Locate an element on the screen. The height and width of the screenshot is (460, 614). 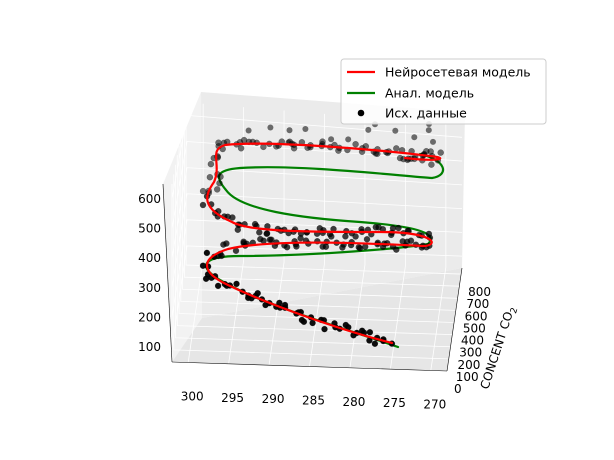
z-tick-label: 200 is located at coordinates (149, 318).